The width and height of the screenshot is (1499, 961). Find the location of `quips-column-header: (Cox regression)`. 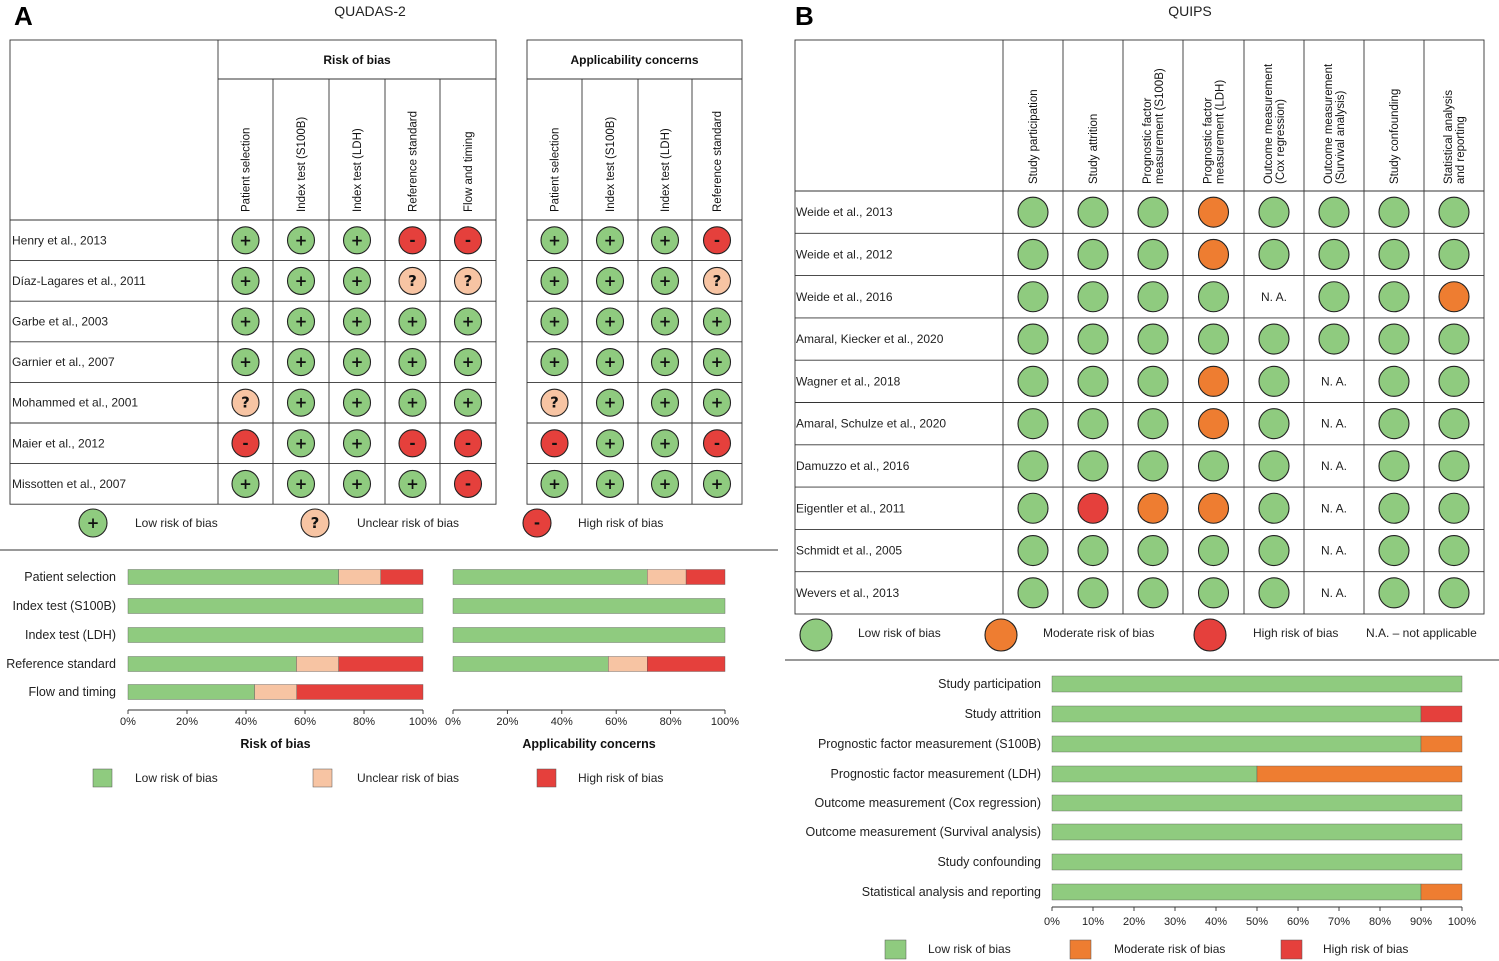

quips-column-header: (Cox regression) is located at coordinates (1281, 141).